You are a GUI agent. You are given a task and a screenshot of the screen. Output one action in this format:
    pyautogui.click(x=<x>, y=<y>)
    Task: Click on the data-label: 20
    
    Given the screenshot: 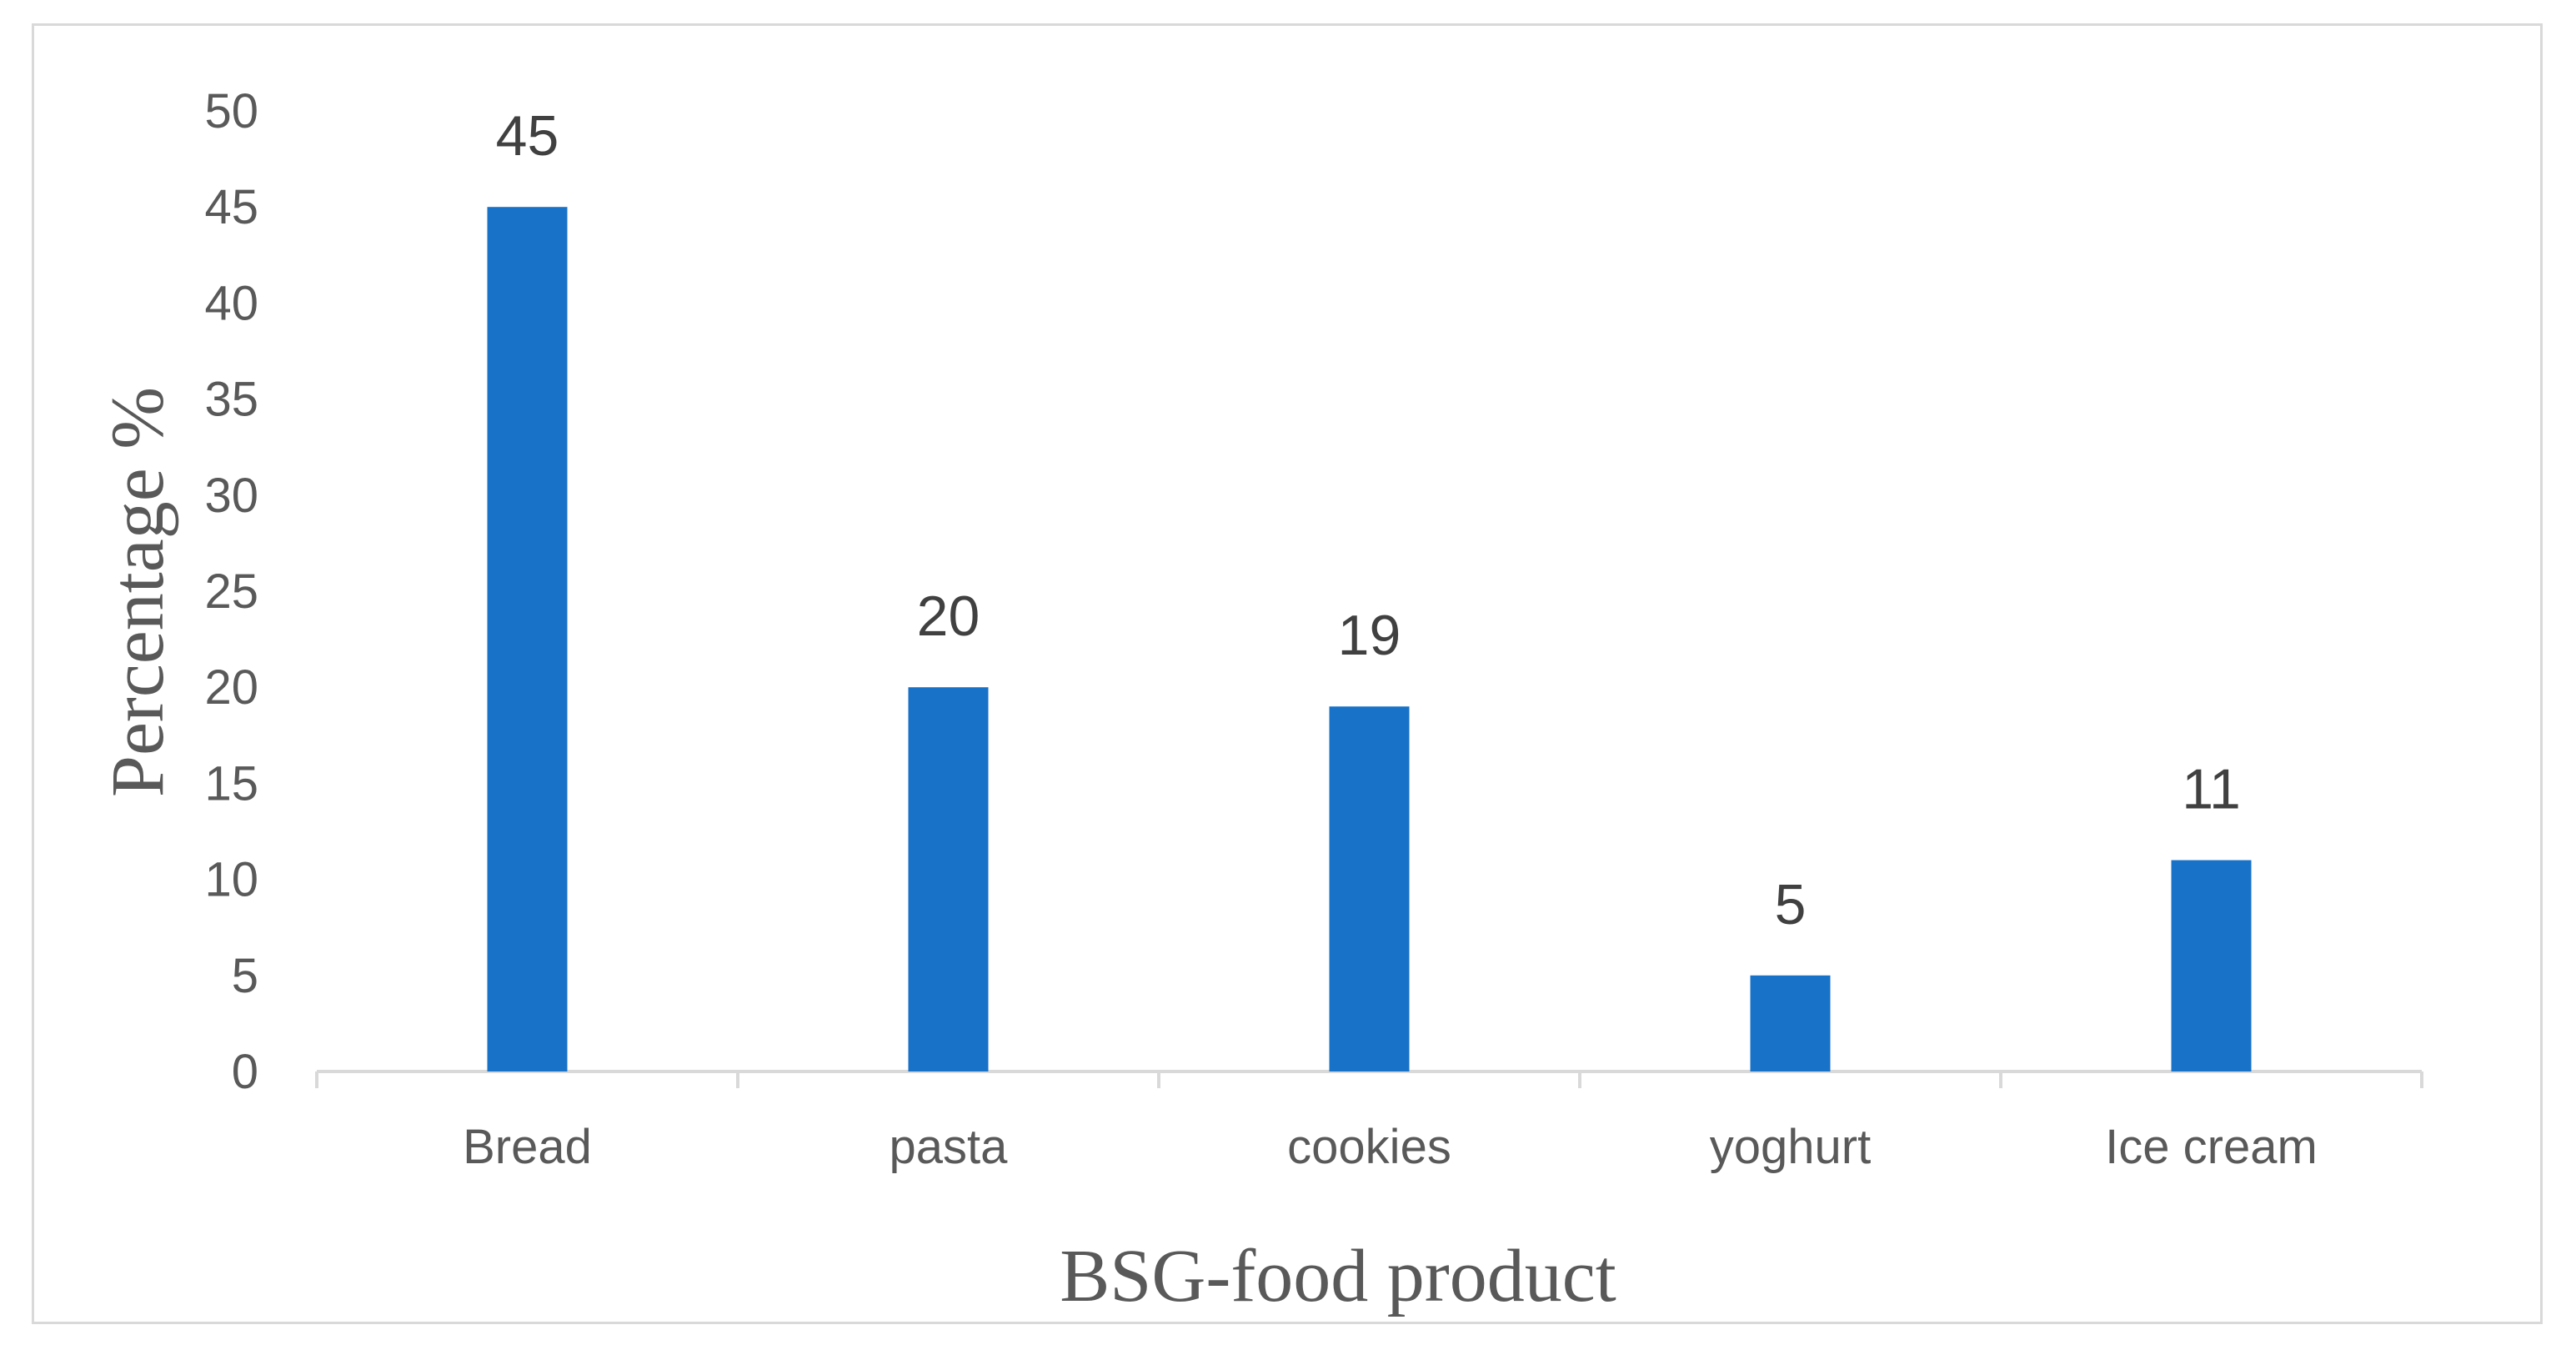 What is the action you would take?
    pyautogui.click(x=948, y=616)
    